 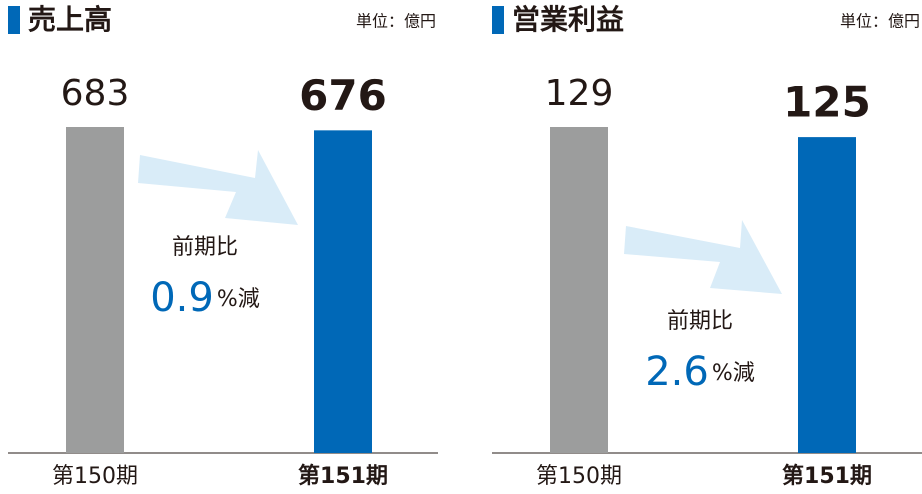 What do you see at coordinates (579, 93) in the screenshot?
I see `value-label: 129` at bounding box center [579, 93].